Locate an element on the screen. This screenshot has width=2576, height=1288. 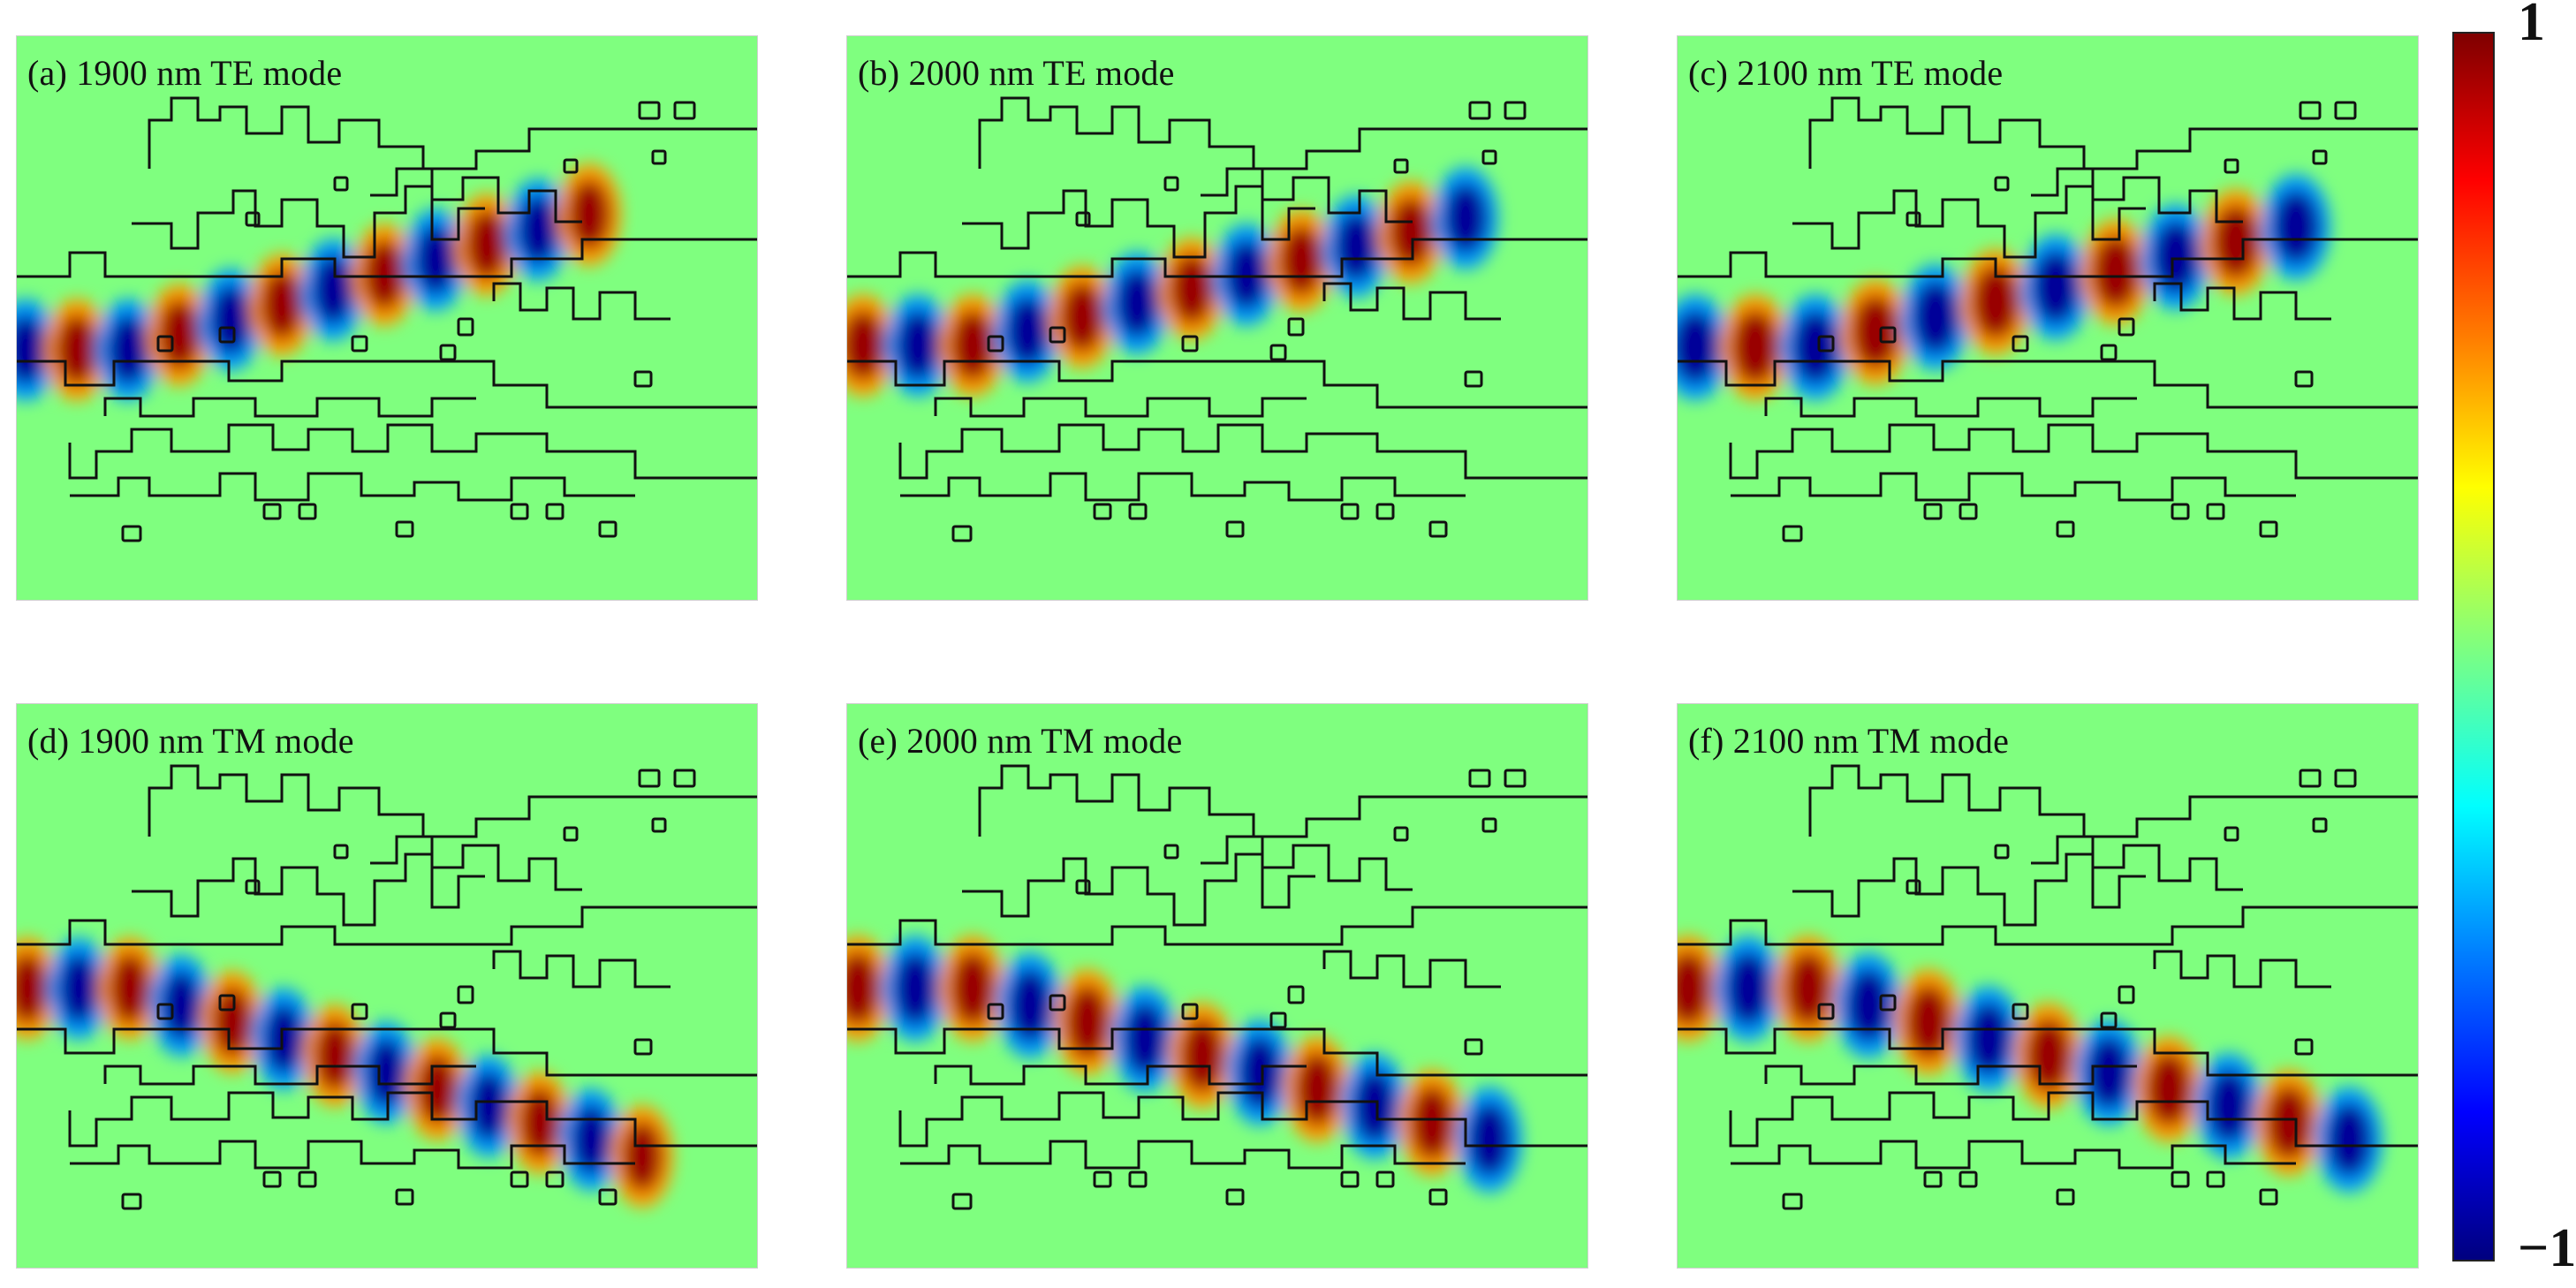
panel-d: (d) 1900 nm TM mode is located at coordinates (387, 986).